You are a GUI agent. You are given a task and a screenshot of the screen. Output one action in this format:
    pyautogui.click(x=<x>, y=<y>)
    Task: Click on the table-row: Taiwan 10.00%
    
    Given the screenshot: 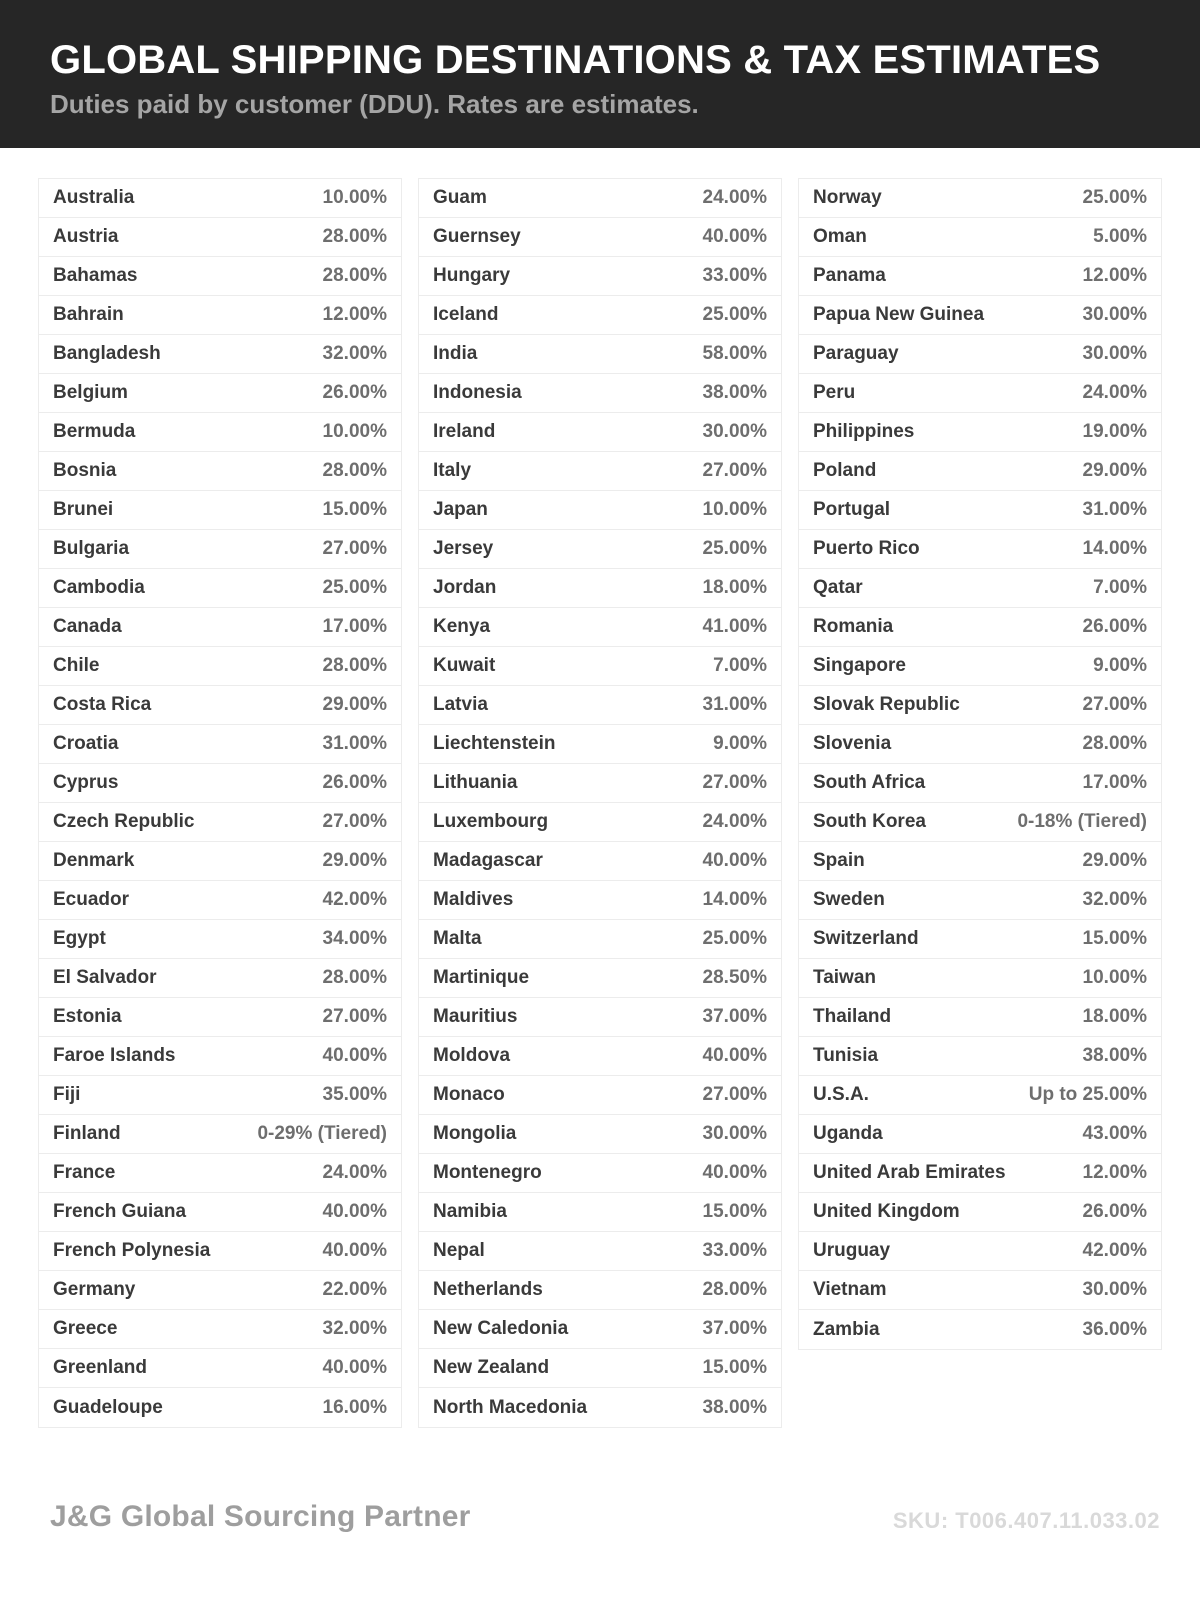 What is the action you would take?
    pyautogui.click(x=980, y=978)
    